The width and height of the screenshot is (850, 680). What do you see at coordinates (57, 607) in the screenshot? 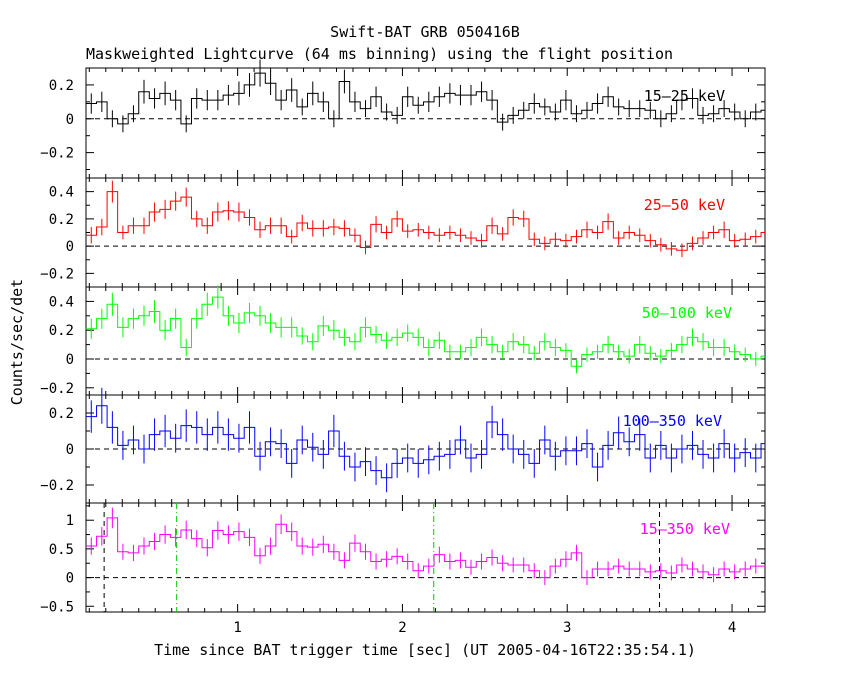
I see `y-tick-label: −0.5` at bounding box center [57, 607].